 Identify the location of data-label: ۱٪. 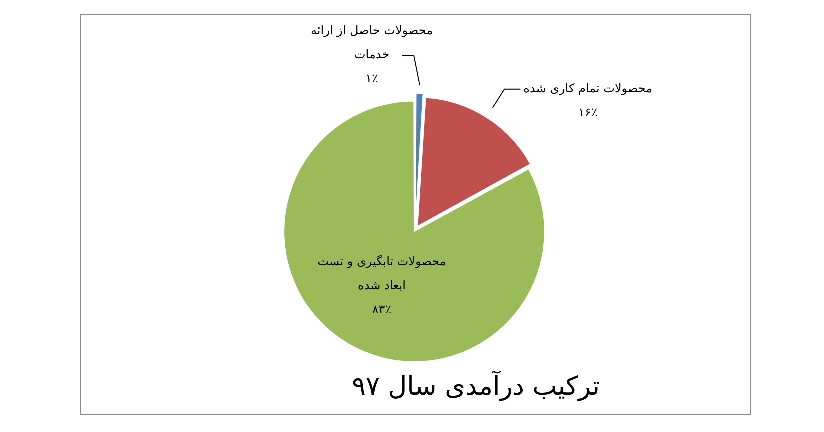
(372, 79).